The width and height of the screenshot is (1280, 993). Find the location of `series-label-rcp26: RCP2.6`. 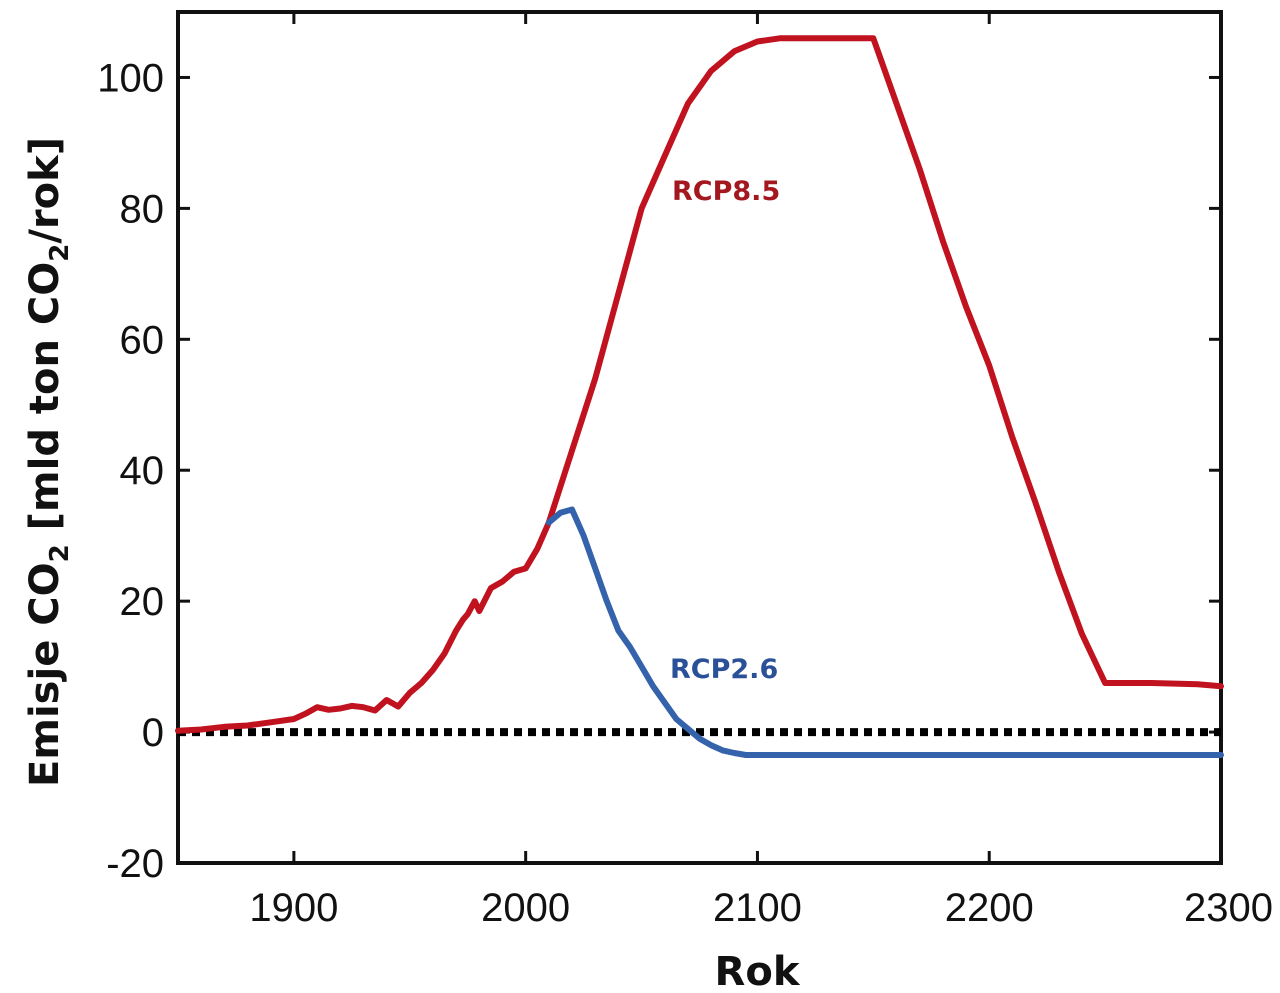

series-label-rcp26: RCP2.6 is located at coordinates (724, 669).